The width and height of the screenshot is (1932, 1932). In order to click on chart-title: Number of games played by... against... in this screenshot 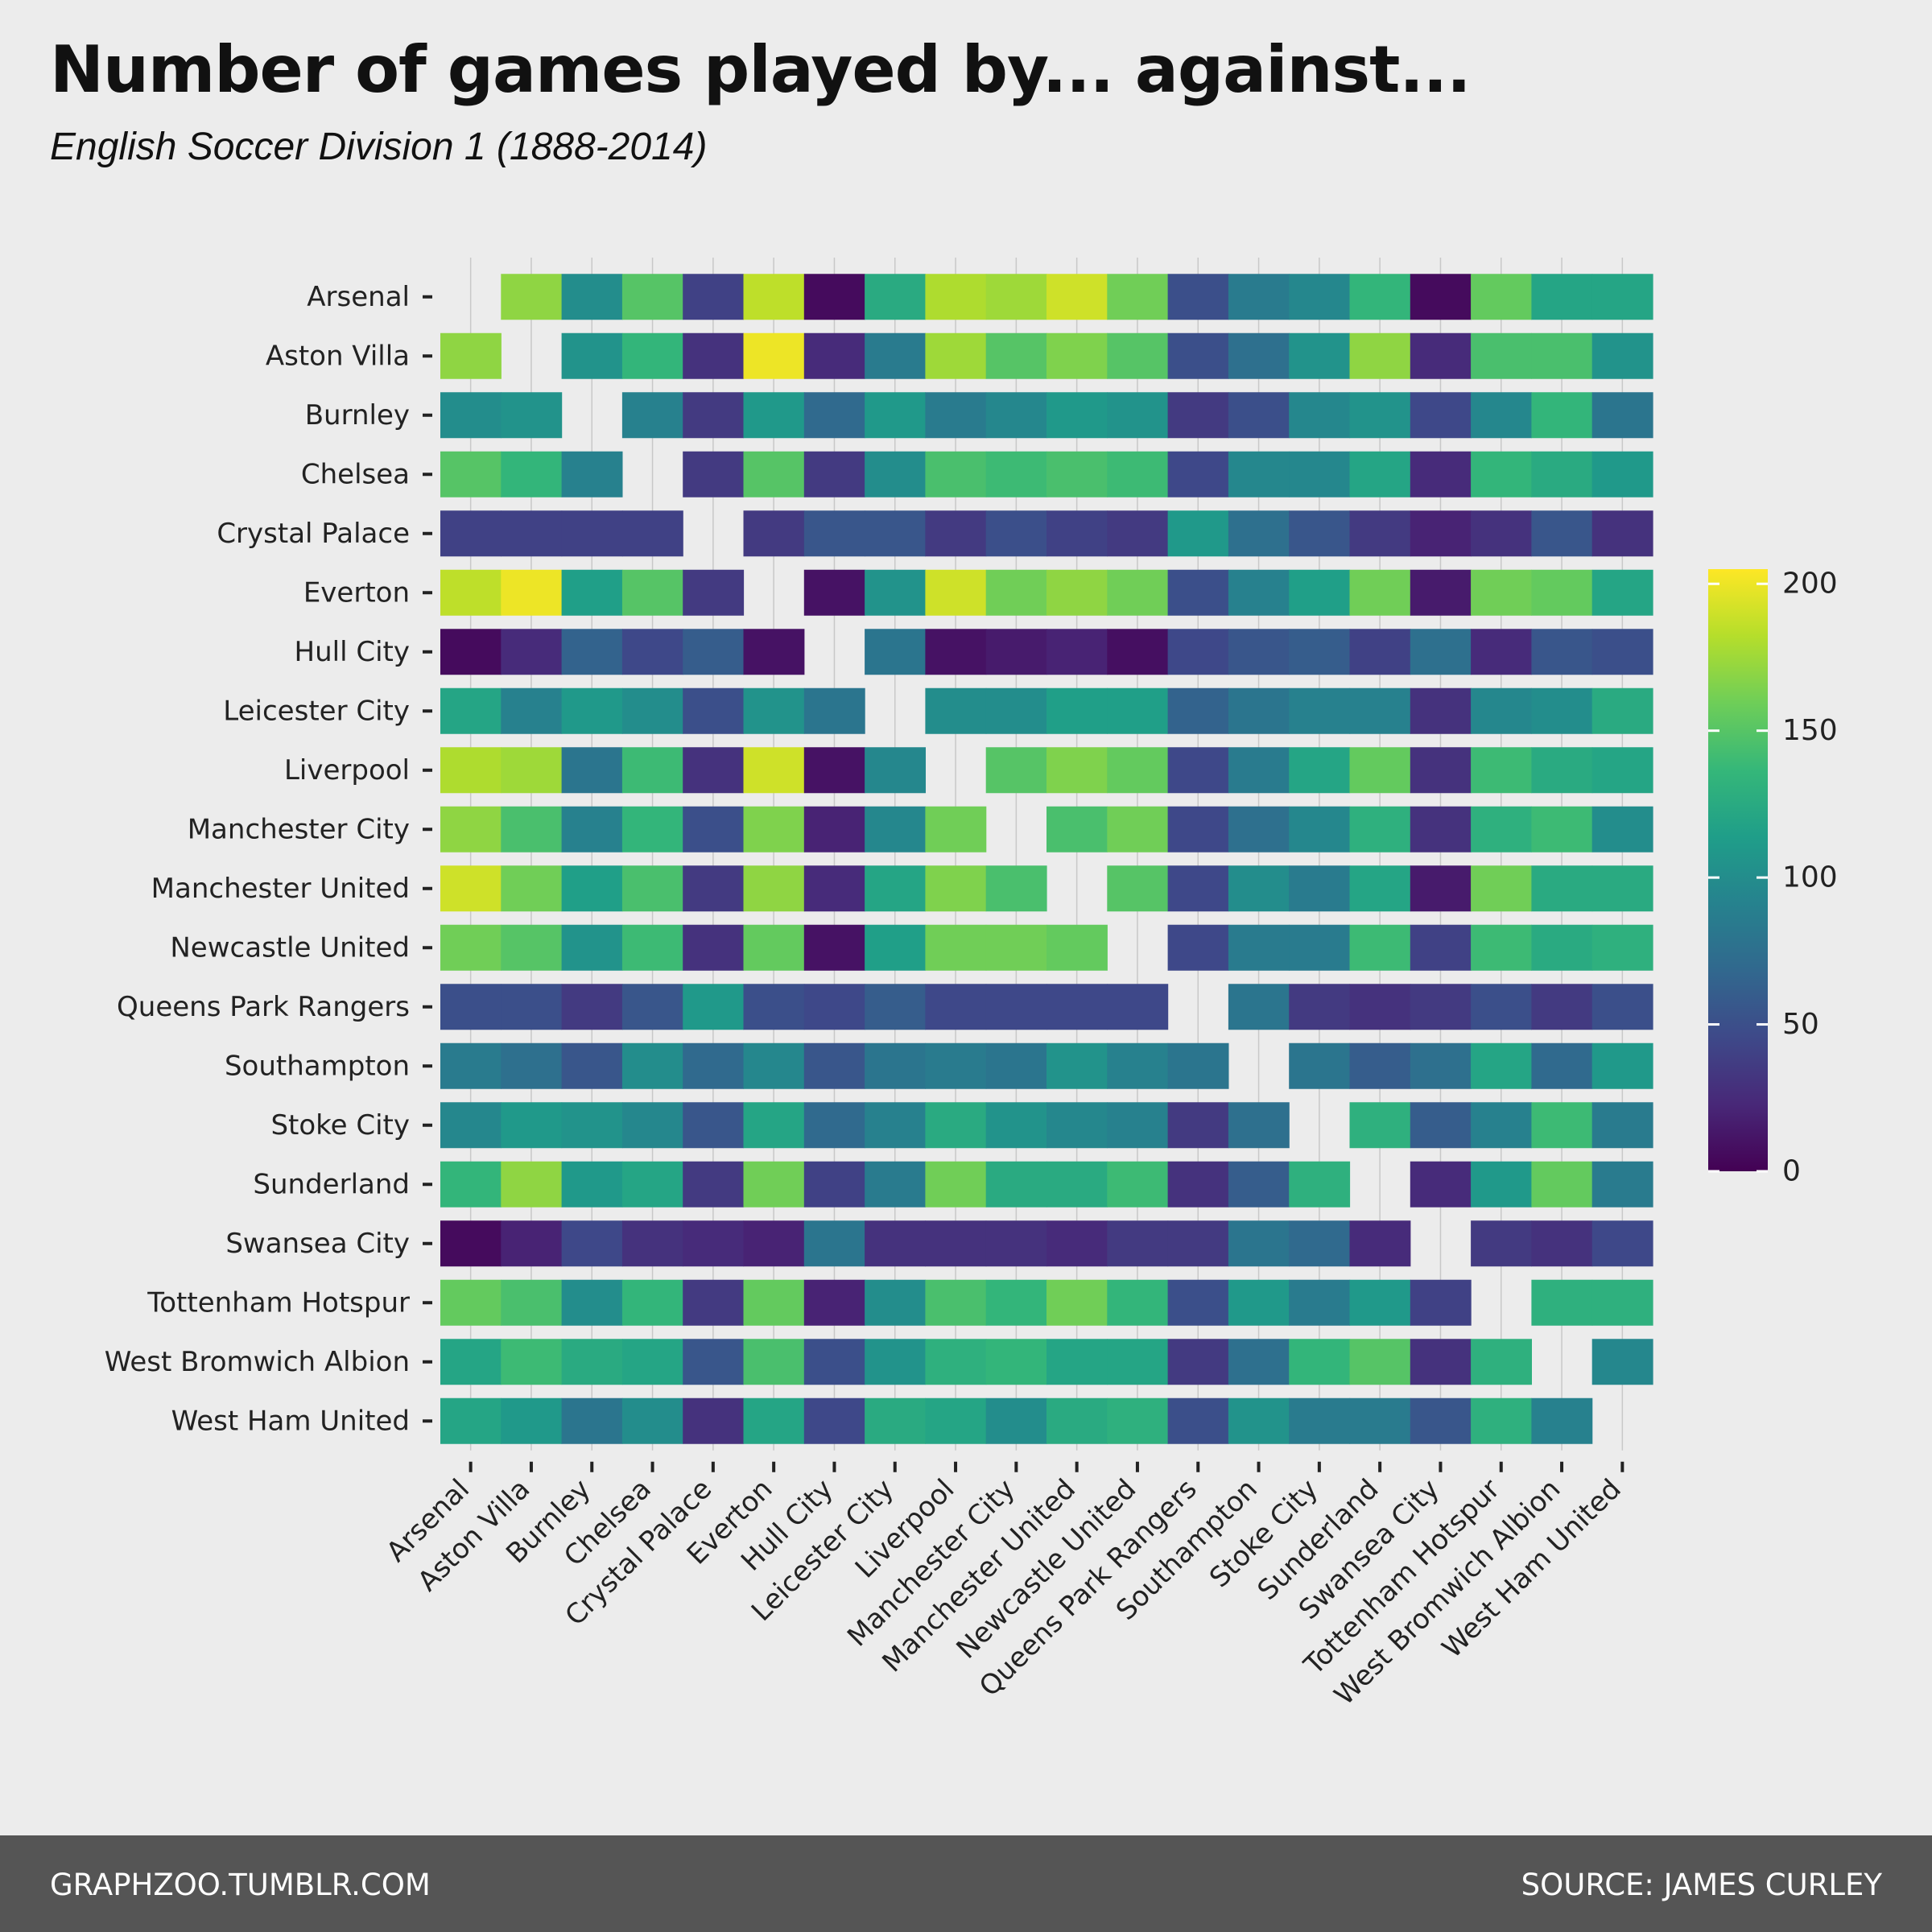, I will do `click(761, 69)`.